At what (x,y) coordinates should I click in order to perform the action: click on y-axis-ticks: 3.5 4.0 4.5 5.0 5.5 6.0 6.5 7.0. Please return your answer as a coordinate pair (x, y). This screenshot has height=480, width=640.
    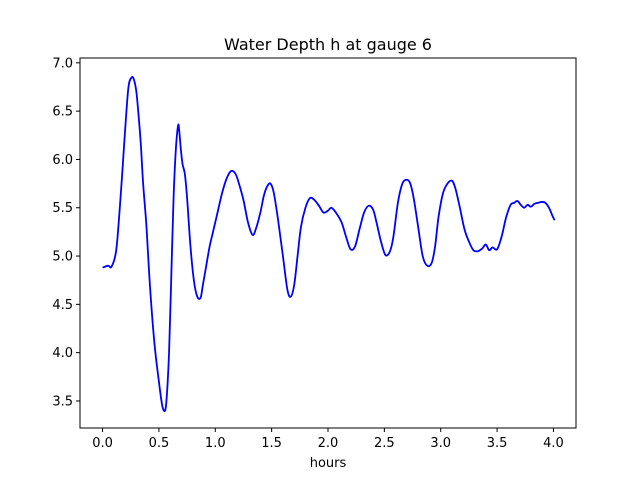
    Looking at the image, I should click on (66, 232).